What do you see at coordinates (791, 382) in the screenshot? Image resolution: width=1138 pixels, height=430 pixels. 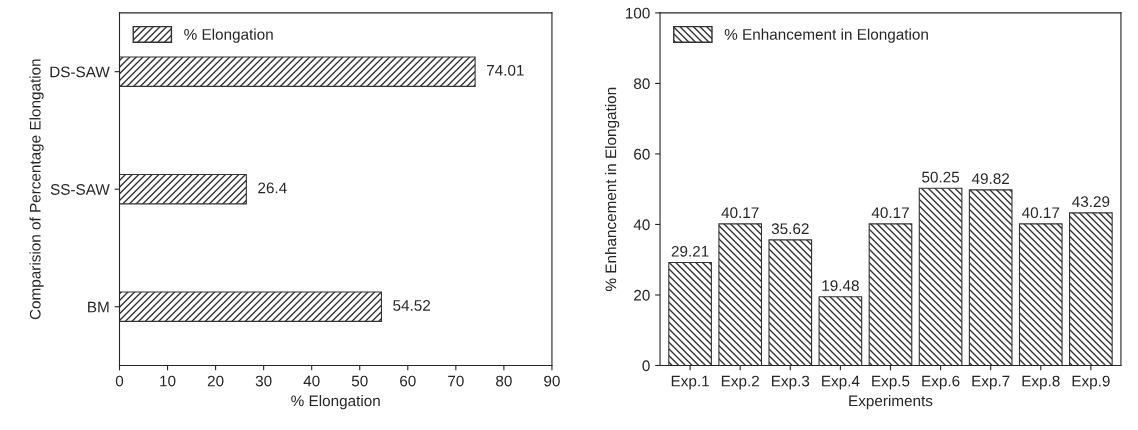 I see `x-tick-label: Exp.3` at bounding box center [791, 382].